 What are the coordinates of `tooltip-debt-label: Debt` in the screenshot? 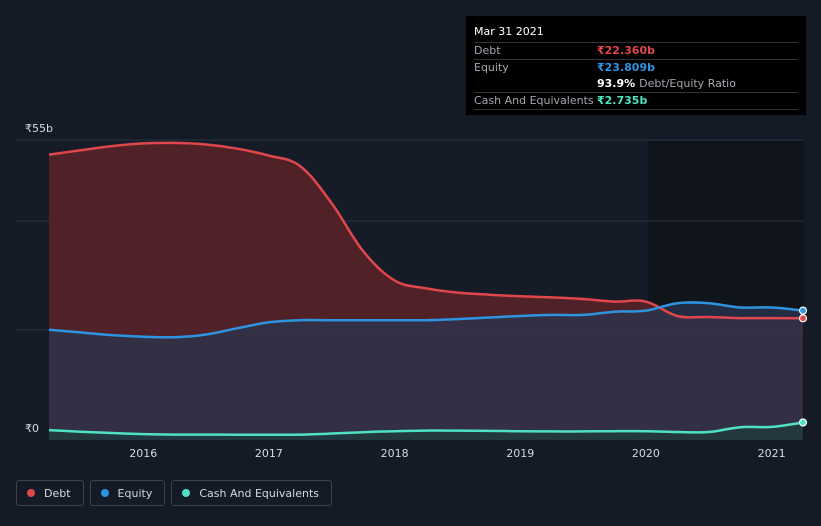 It's located at (487, 50).